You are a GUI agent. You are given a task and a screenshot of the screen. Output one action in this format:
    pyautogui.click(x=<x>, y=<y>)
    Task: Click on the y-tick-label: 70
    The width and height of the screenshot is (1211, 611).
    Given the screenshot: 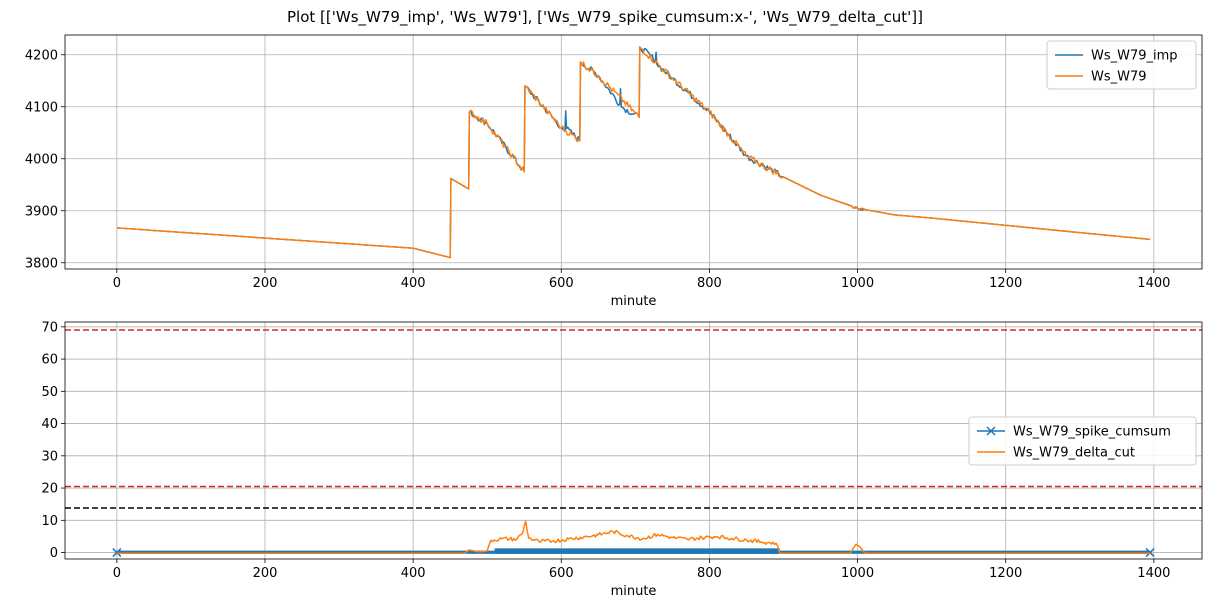 What is the action you would take?
    pyautogui.click(x=49, y=327)
    